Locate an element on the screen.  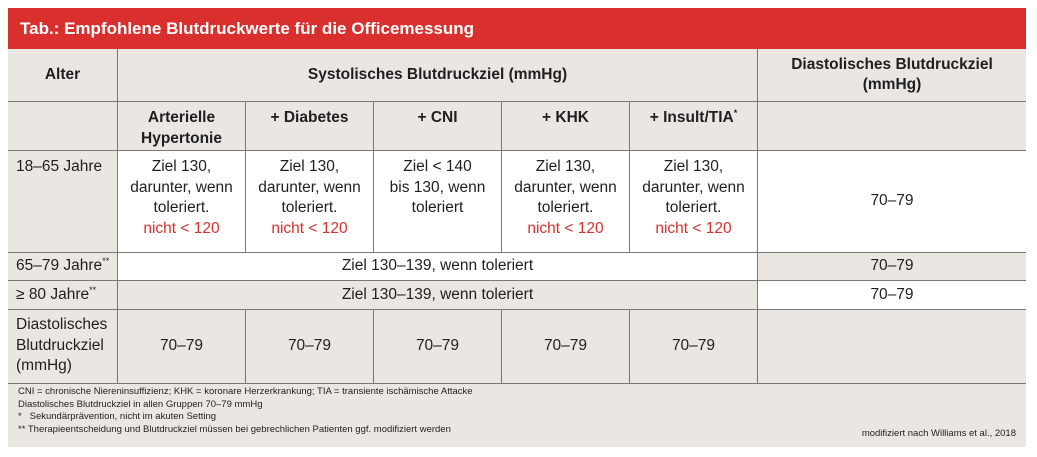
header-diastolic-line2: (mmHg) is located at coordinates (892, 84).